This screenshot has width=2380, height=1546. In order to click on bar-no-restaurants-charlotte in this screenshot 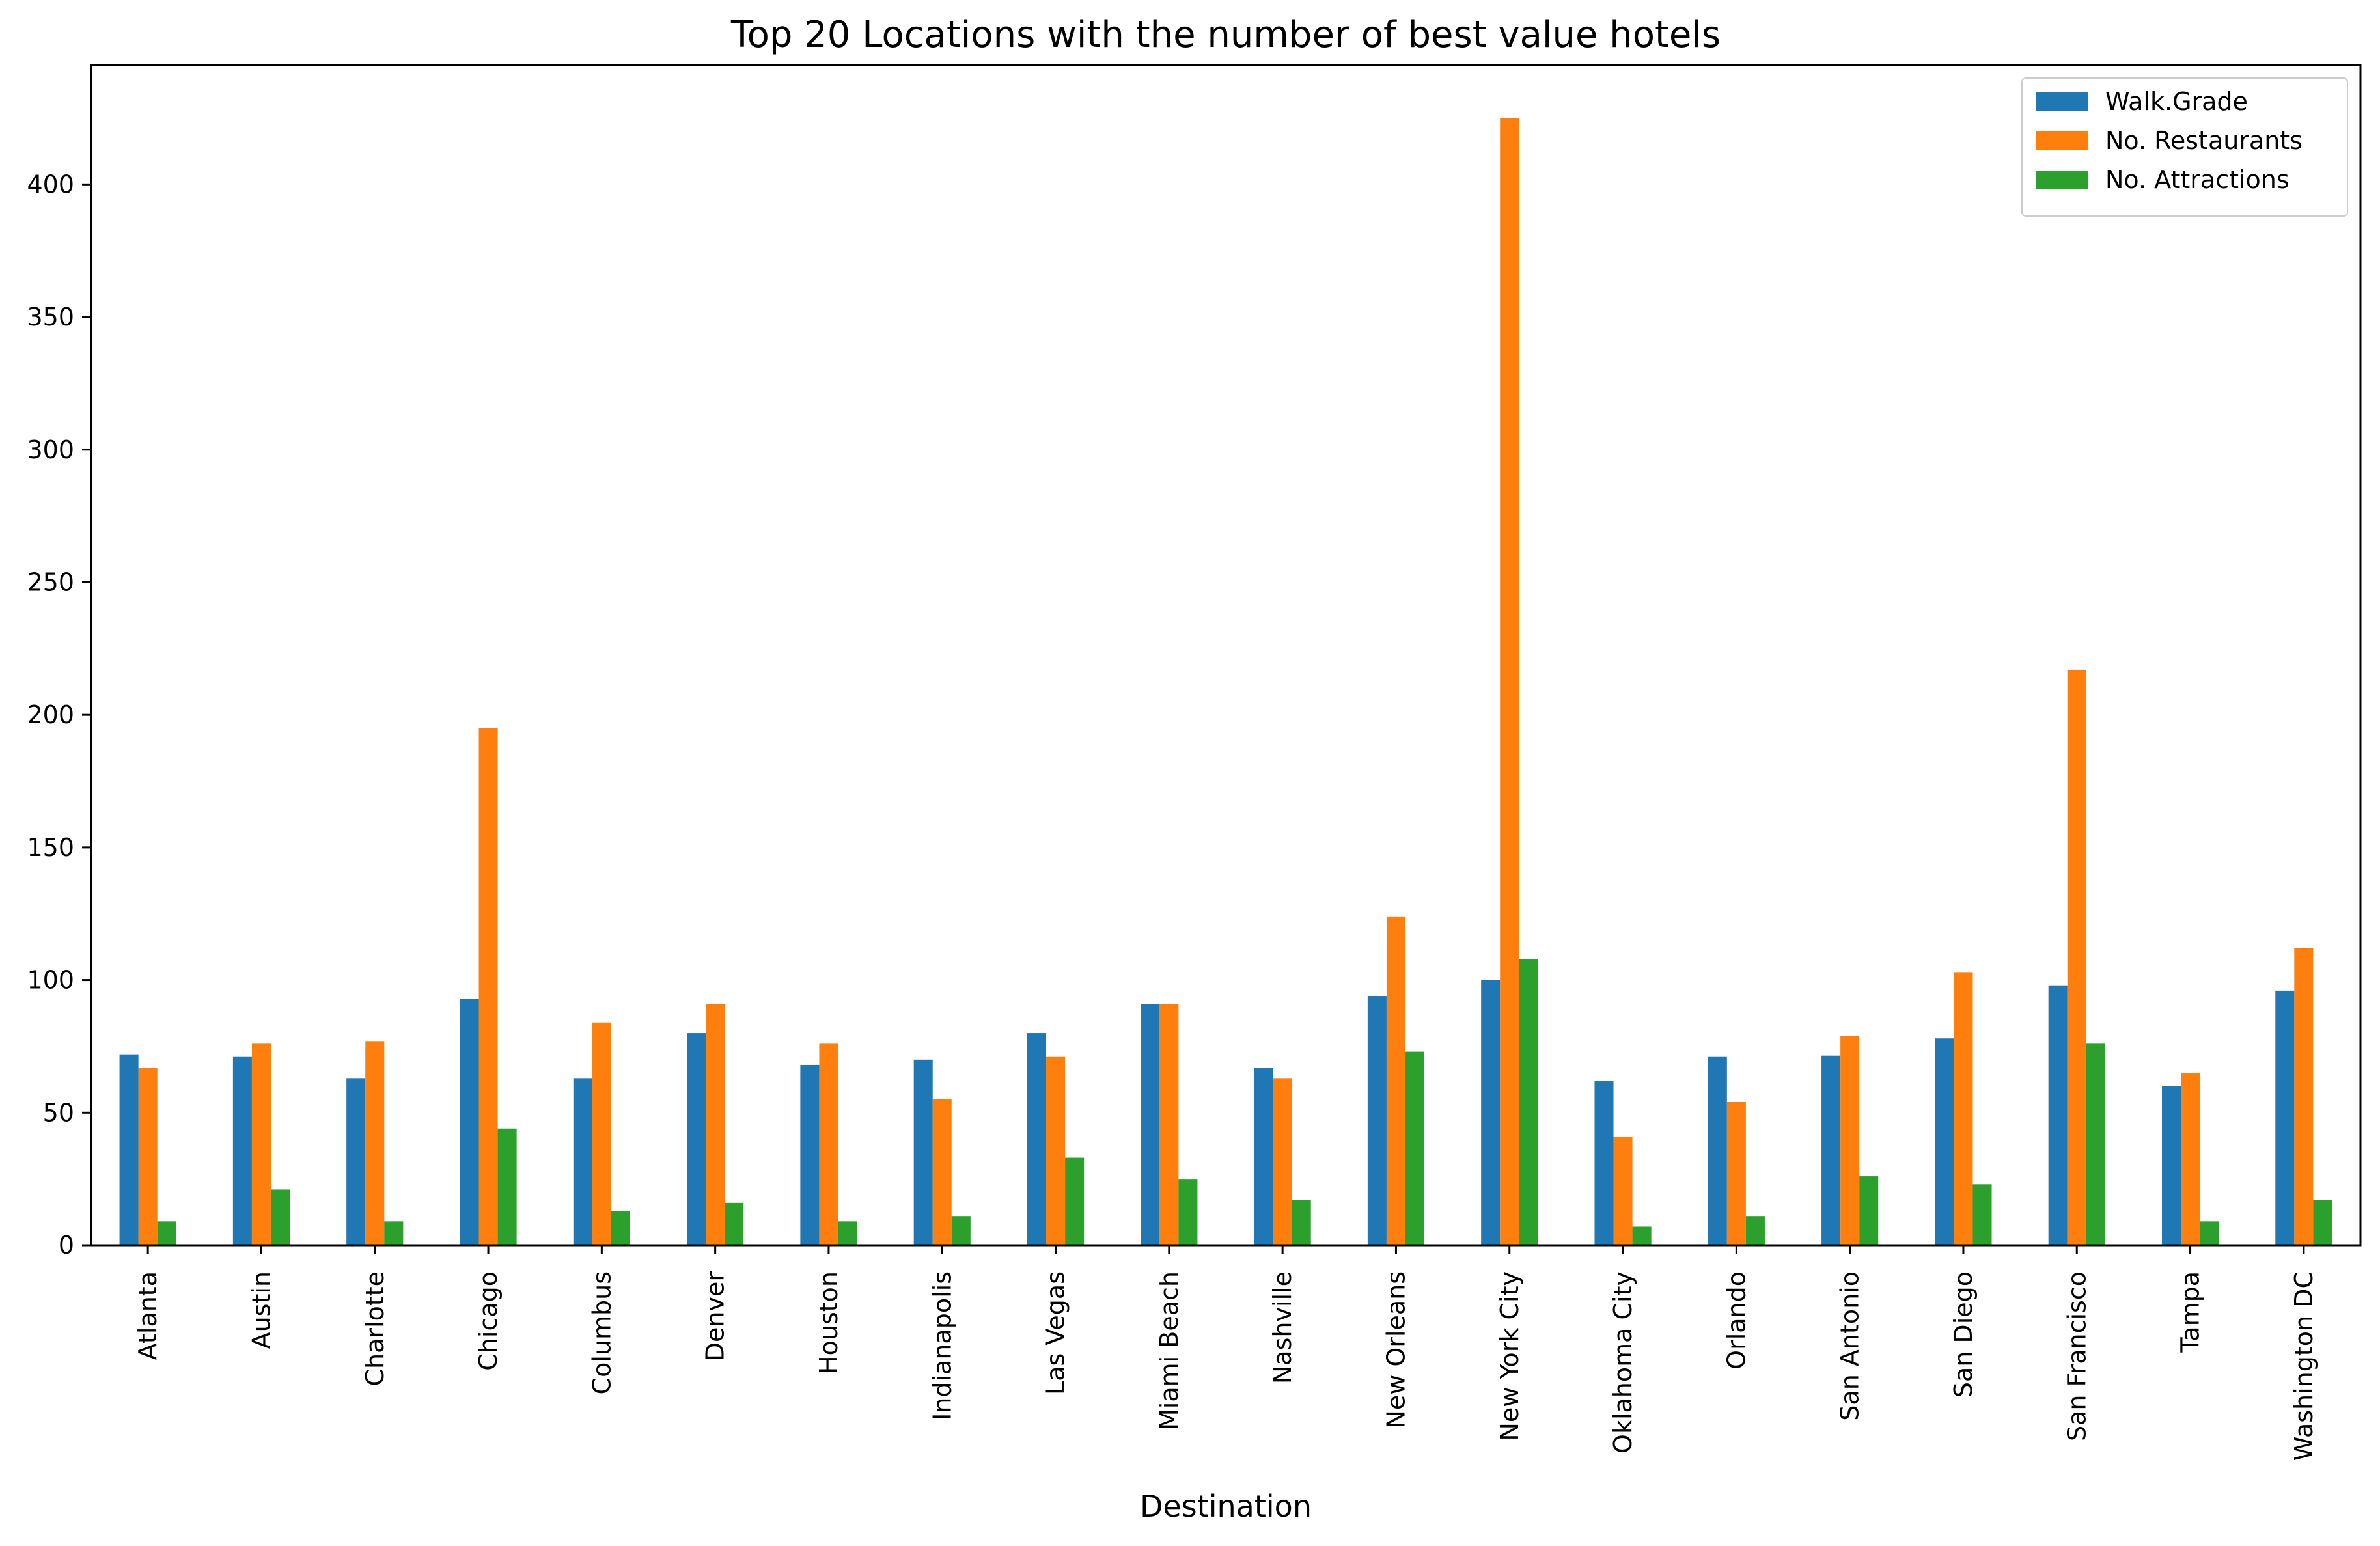, I will do `click(375, 1143)`.